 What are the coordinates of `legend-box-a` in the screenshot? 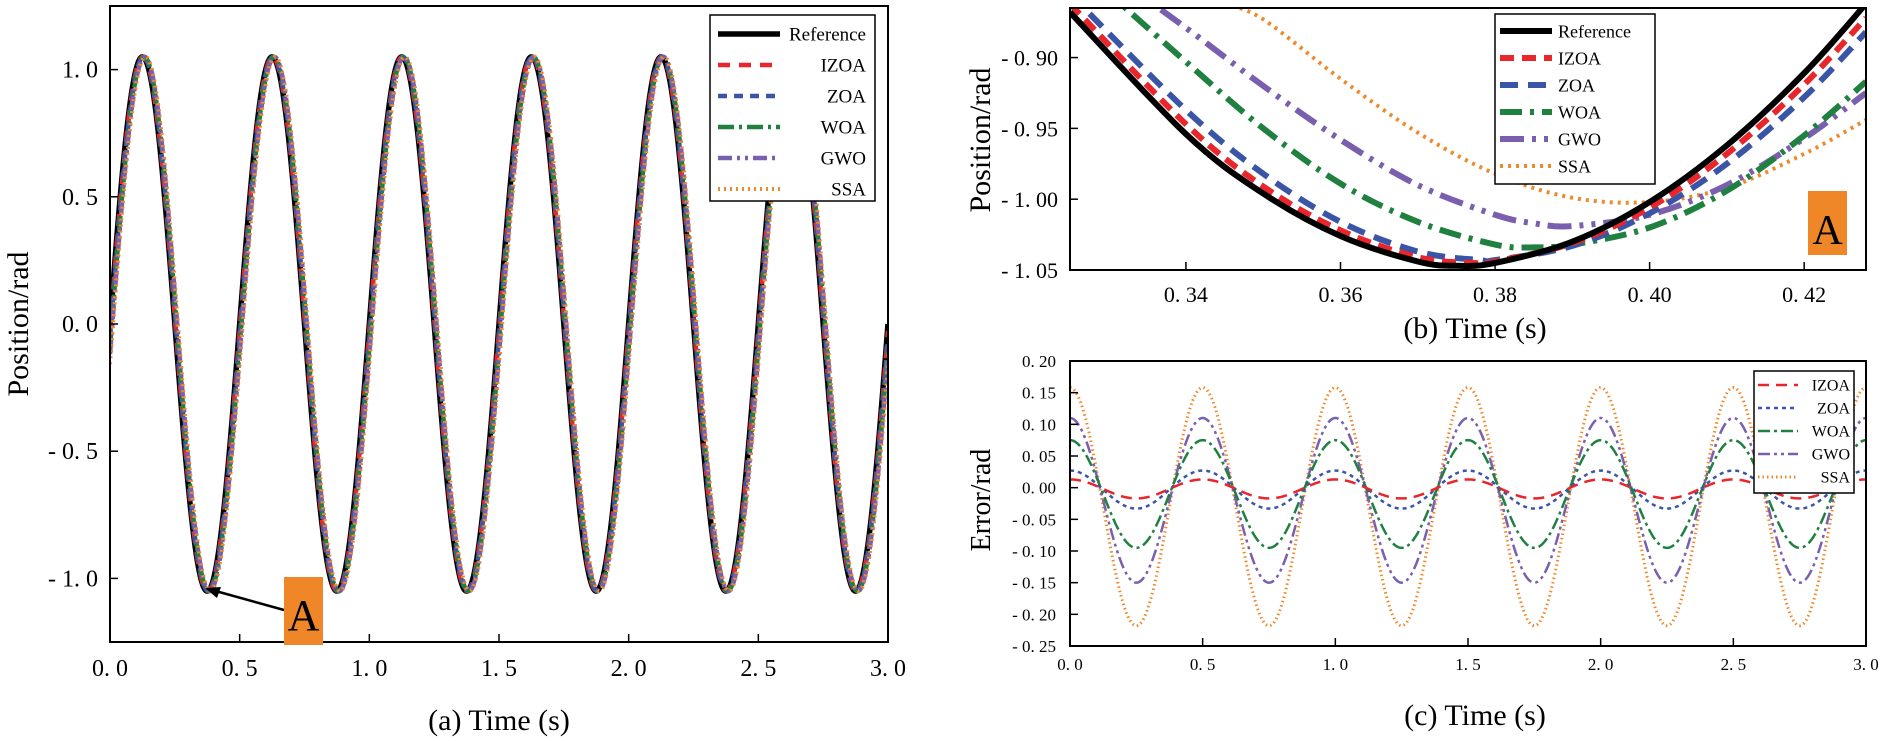 It's located at (792, 108).